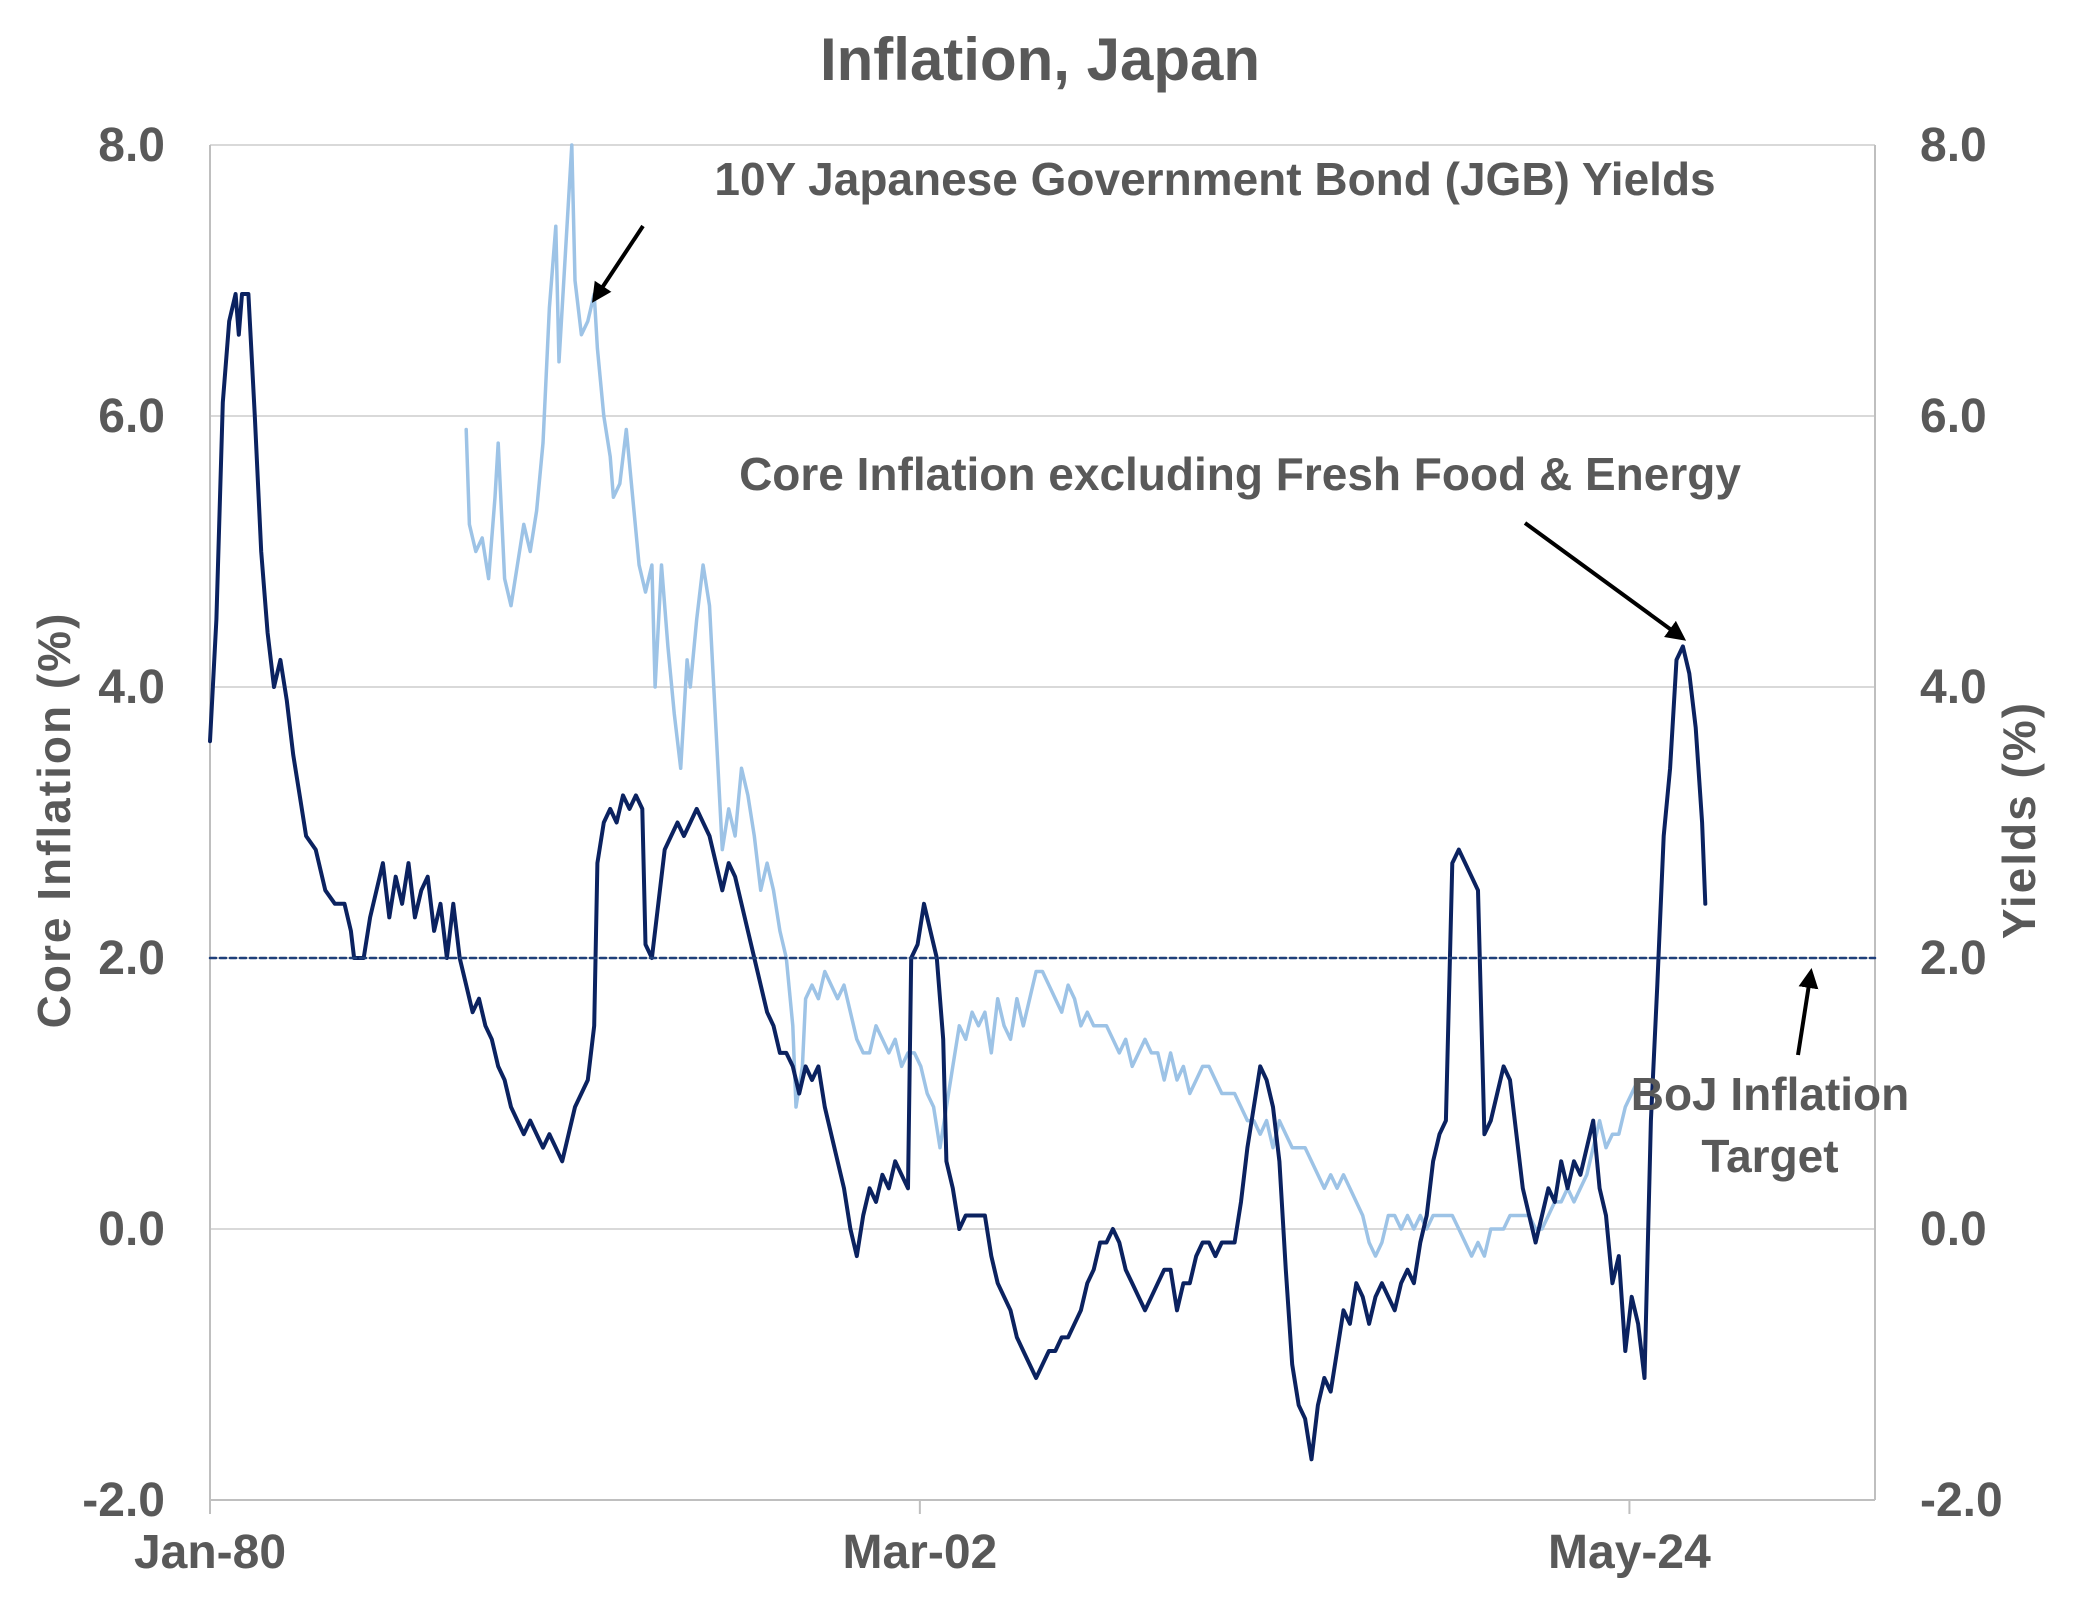  I want to click on x-tick-label: Jan-80, so click(210, 1552).